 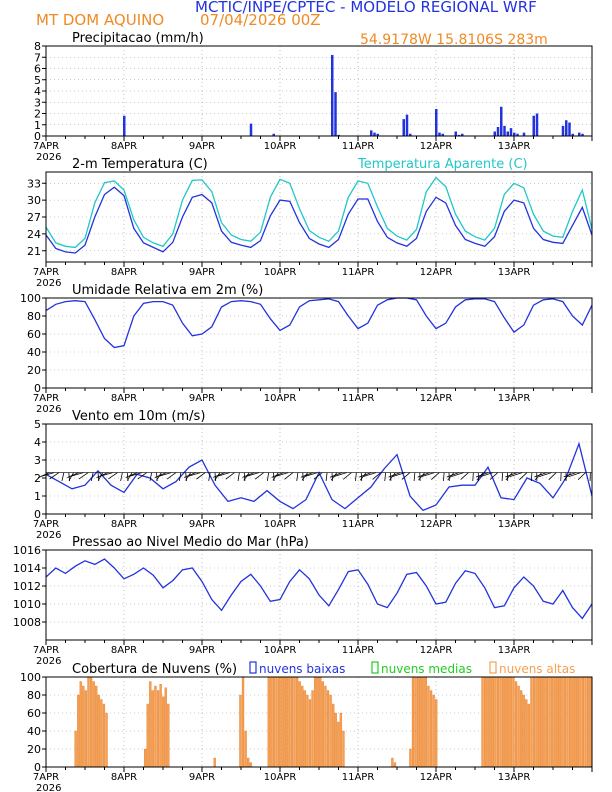 I want to click on y-tick-label: 1010, so click(x=27, y=604).